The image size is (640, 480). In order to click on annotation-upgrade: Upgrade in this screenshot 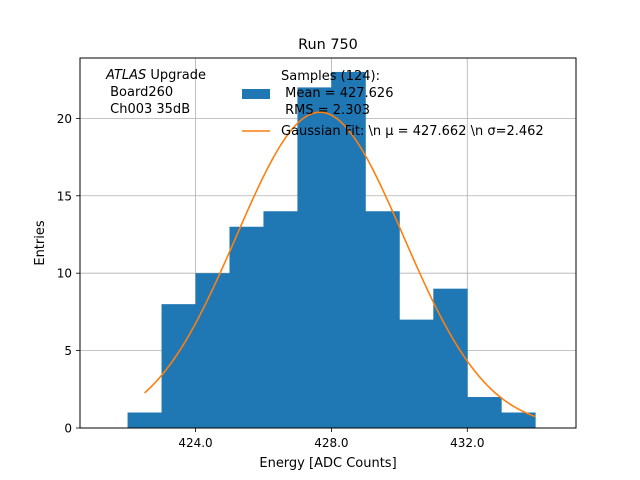, I will do `click(176, 75)`.